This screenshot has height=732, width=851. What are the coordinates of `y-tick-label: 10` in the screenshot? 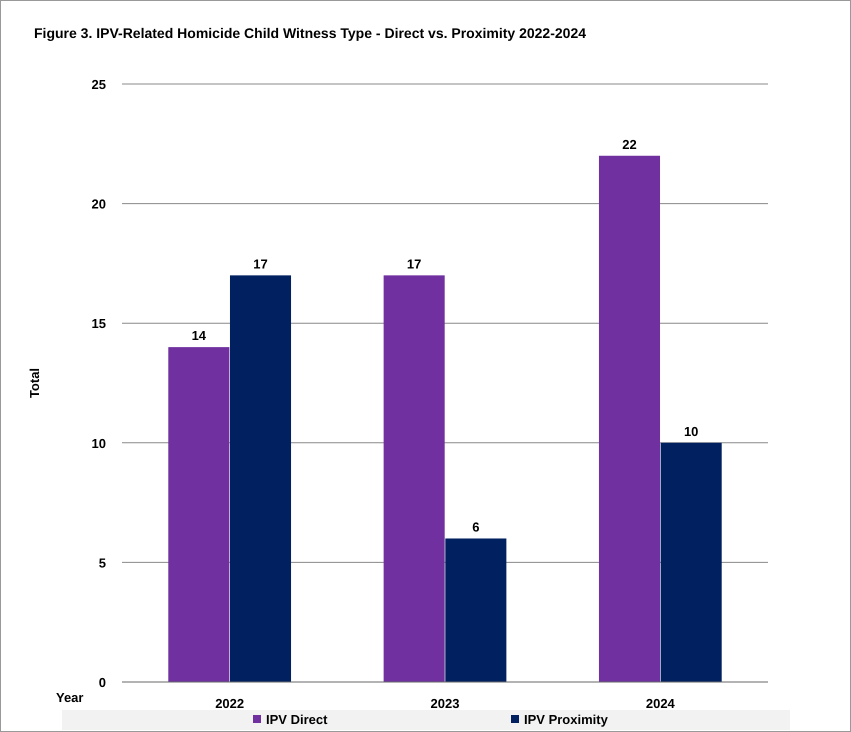 It's located at (99, 443).